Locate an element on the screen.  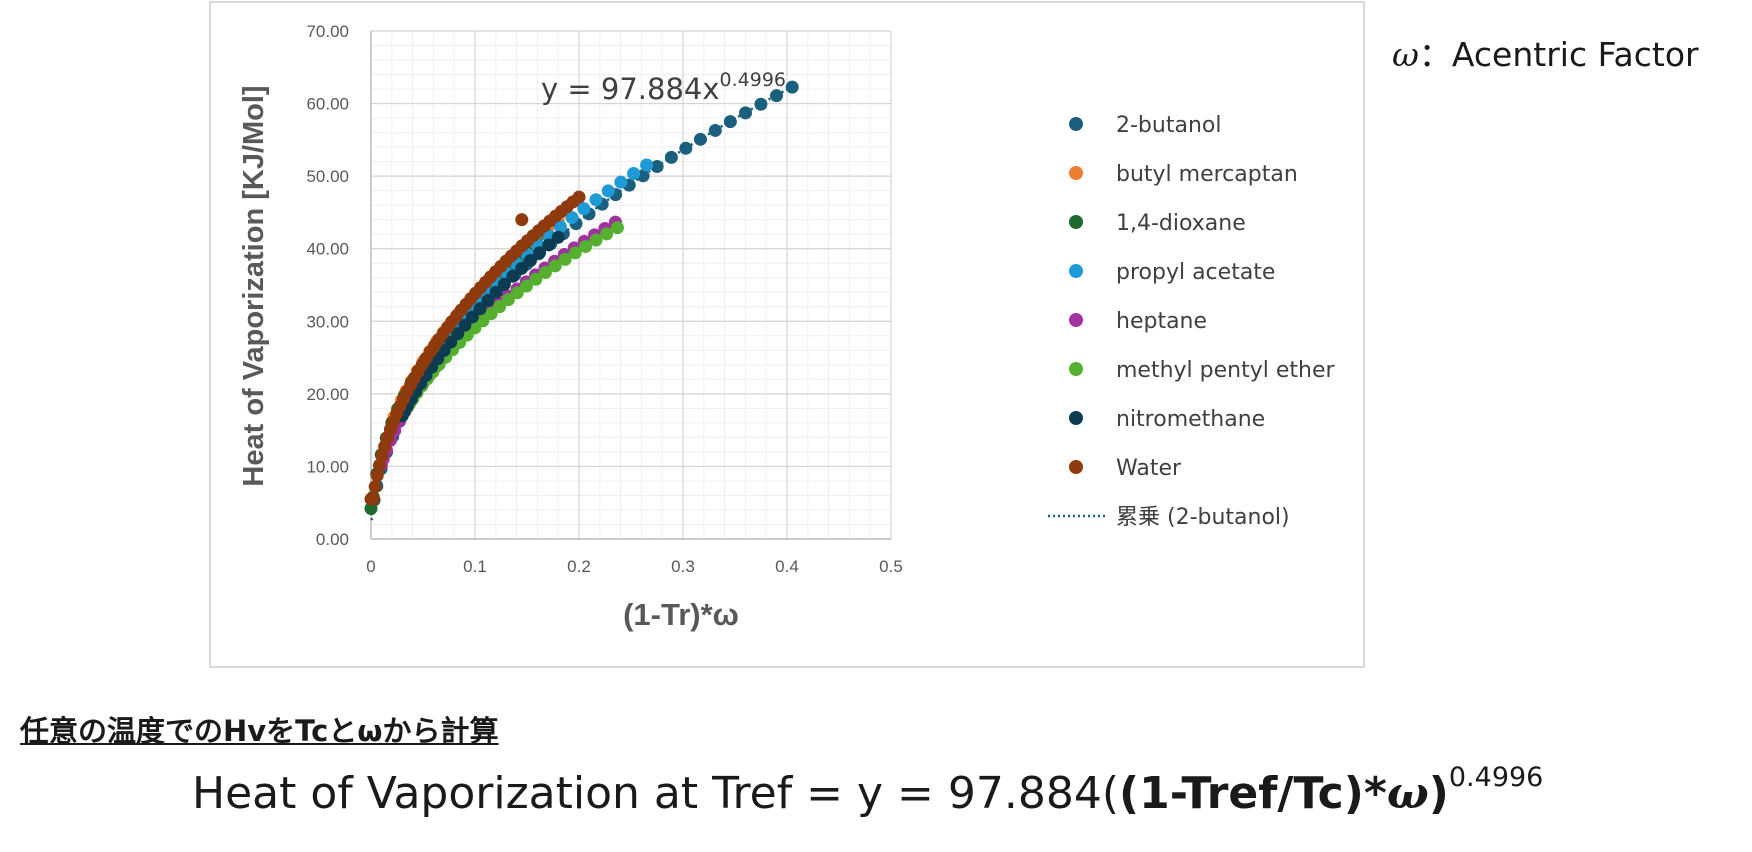
omega-symbol: ω is located at coordinates (1405, 54).